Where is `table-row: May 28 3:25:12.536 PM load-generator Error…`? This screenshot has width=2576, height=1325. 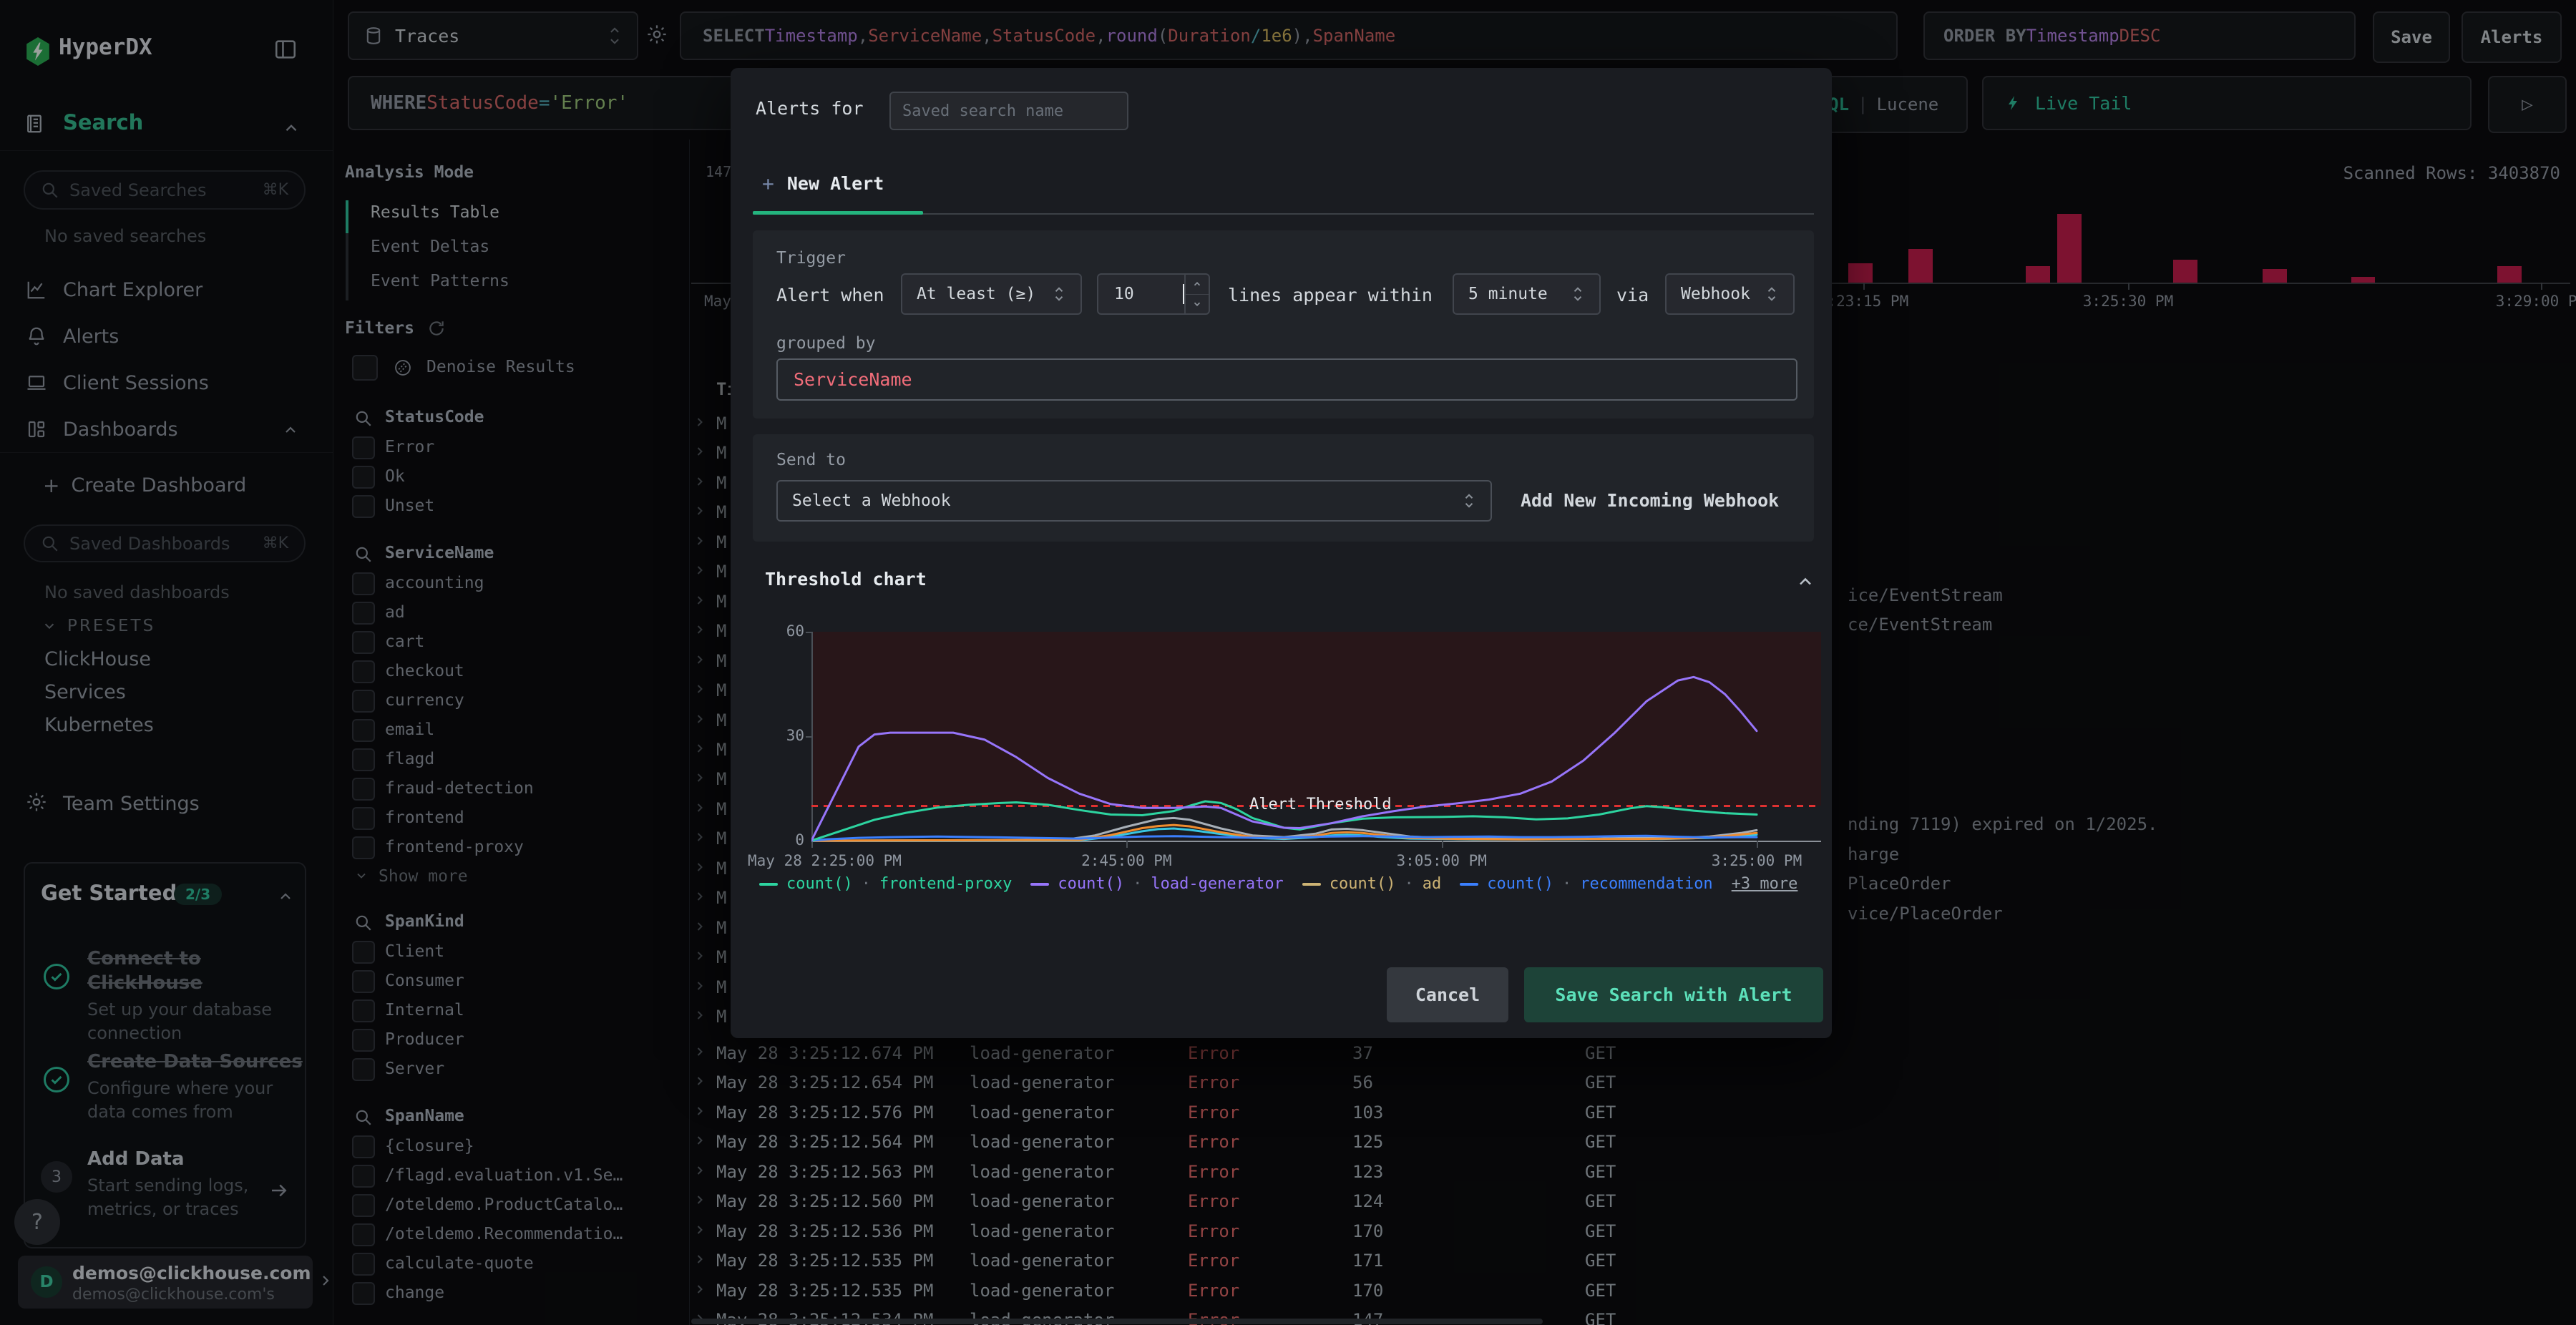
table-row: May 28 3:25:12.536 PM load-generator Error… is located at coordinates (1633, 1232).